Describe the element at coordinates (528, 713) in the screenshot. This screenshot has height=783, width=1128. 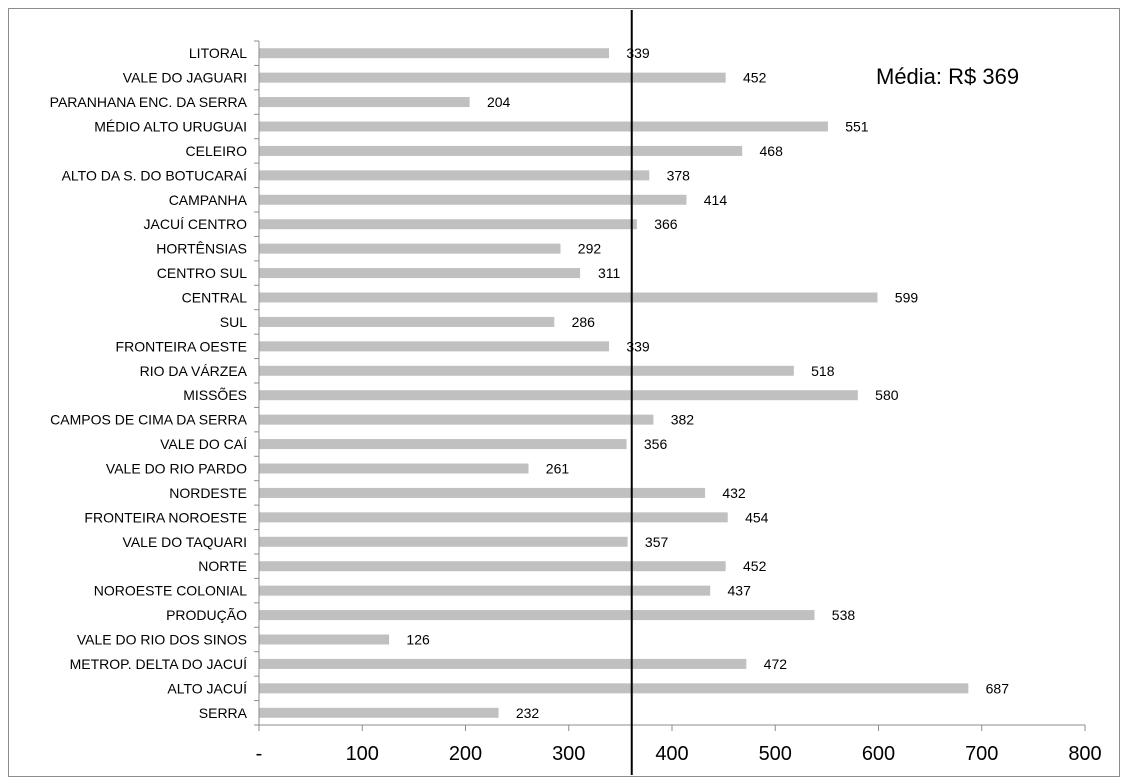
I see `value-label: 232` at that location.